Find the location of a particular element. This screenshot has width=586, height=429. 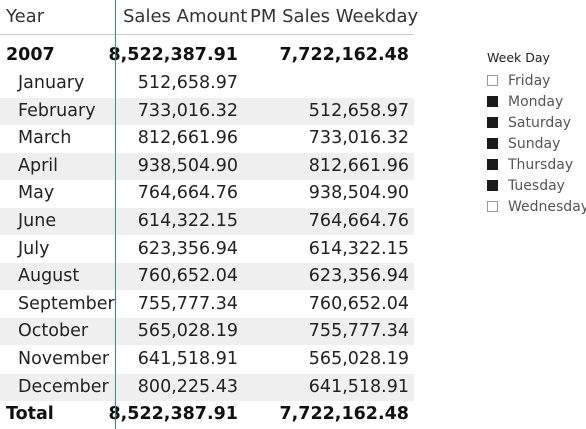

header-year: Year is located at coordinates (25, 16).